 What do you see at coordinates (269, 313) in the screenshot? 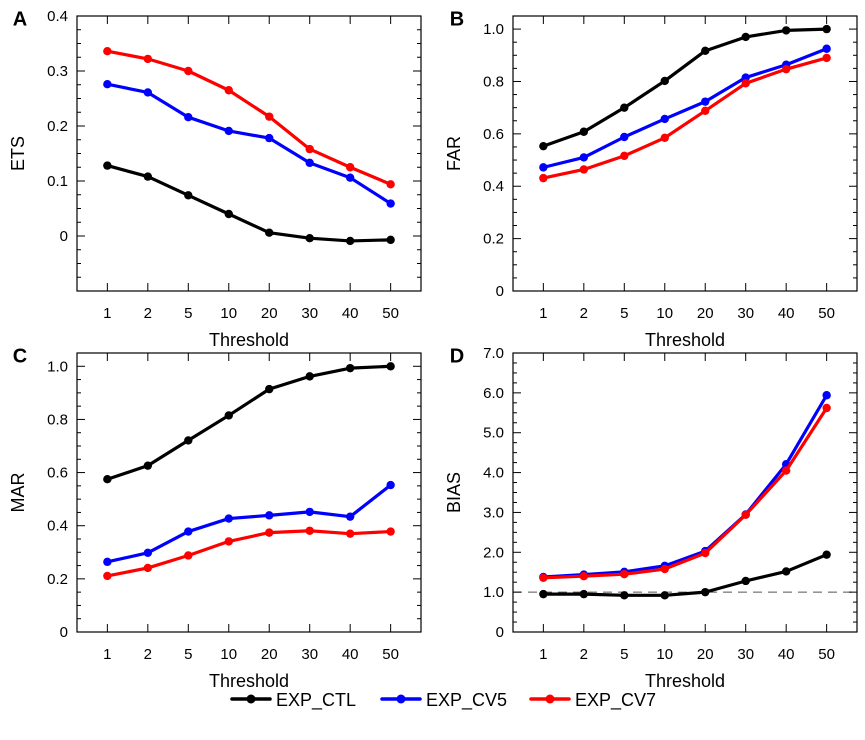
I see `x-tick-label-a: 20` at bounding box center [269, 313].